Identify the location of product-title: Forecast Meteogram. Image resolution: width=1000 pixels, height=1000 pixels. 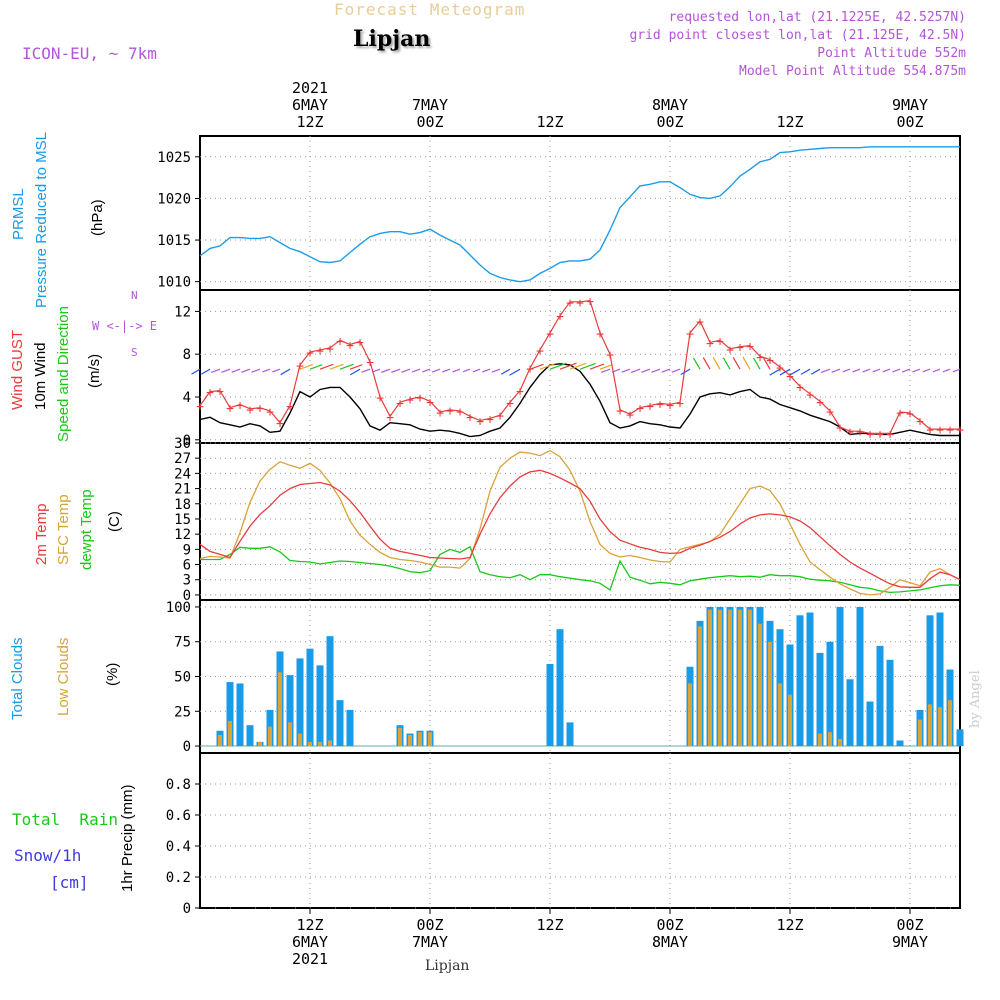
(430, 9).